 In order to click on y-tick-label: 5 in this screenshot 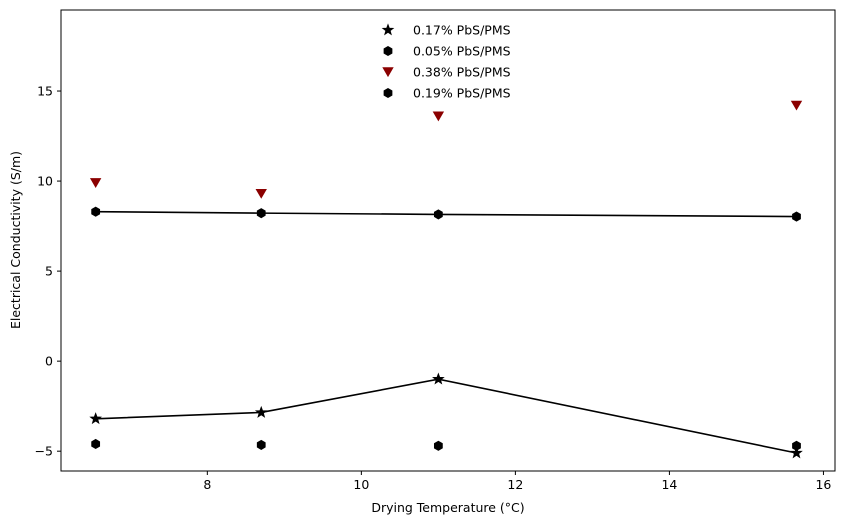, I will do `click(49, 271)`.